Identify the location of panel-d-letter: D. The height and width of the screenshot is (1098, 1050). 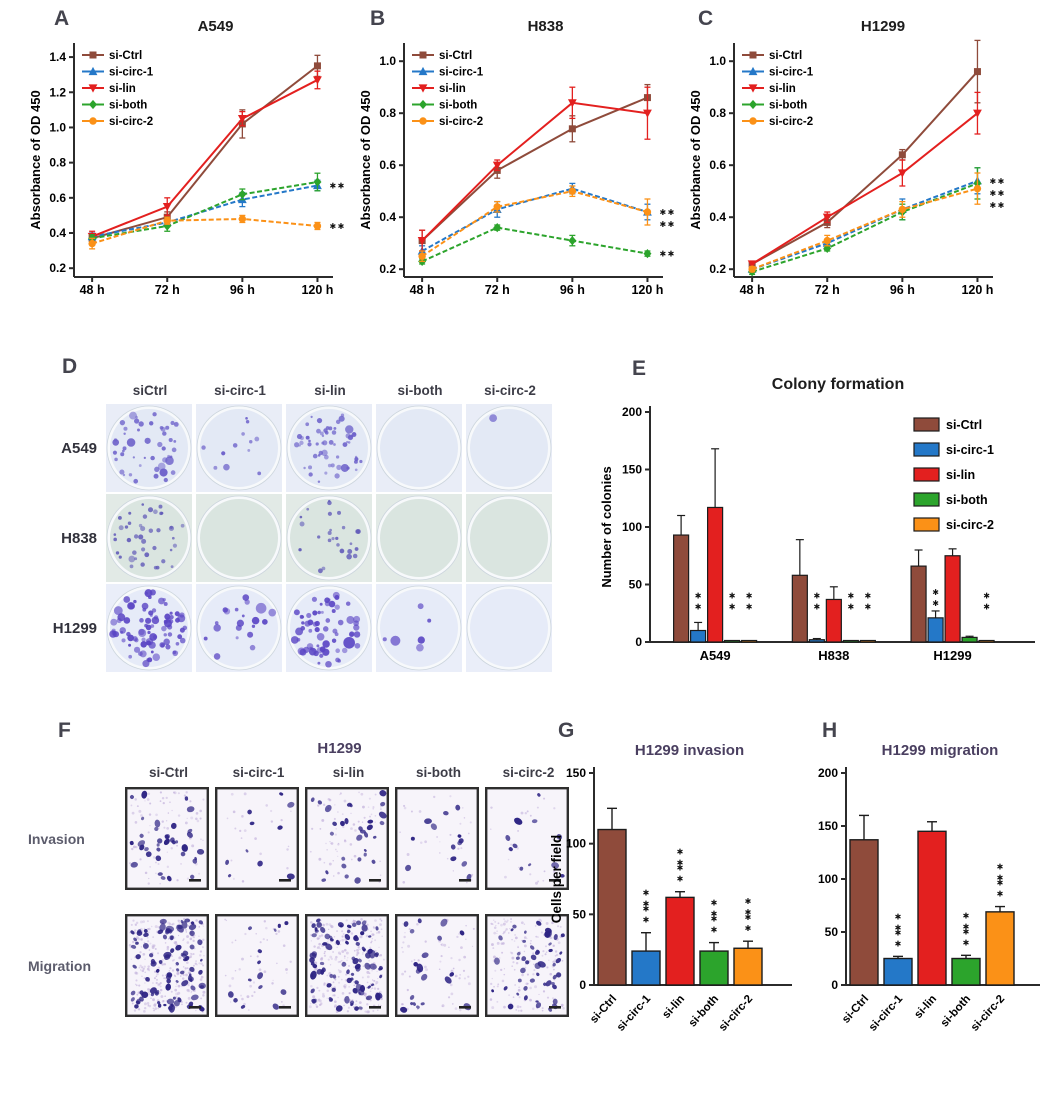
(70, 366).